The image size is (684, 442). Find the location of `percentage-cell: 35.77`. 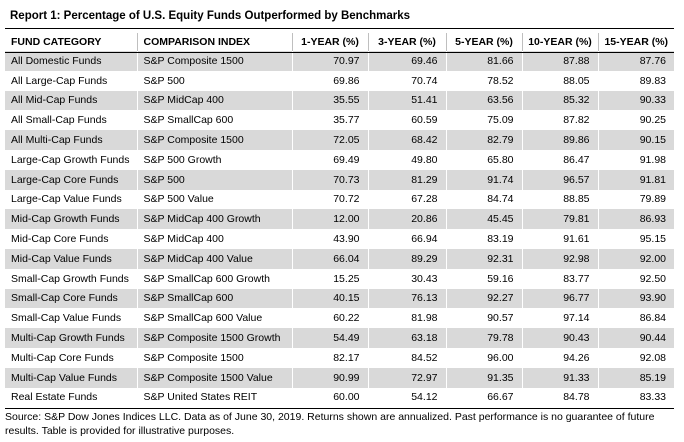

percentage-cell: 35.77 is located at coordinates (329, 120).